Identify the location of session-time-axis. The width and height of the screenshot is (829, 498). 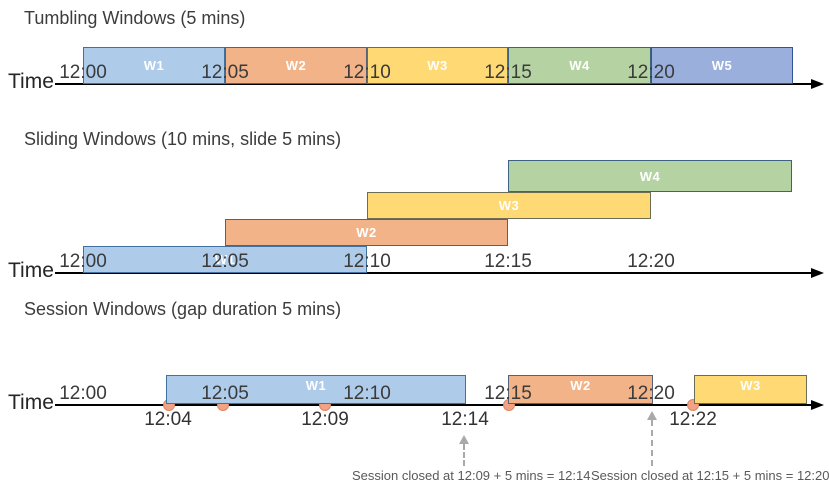
(433, 405).